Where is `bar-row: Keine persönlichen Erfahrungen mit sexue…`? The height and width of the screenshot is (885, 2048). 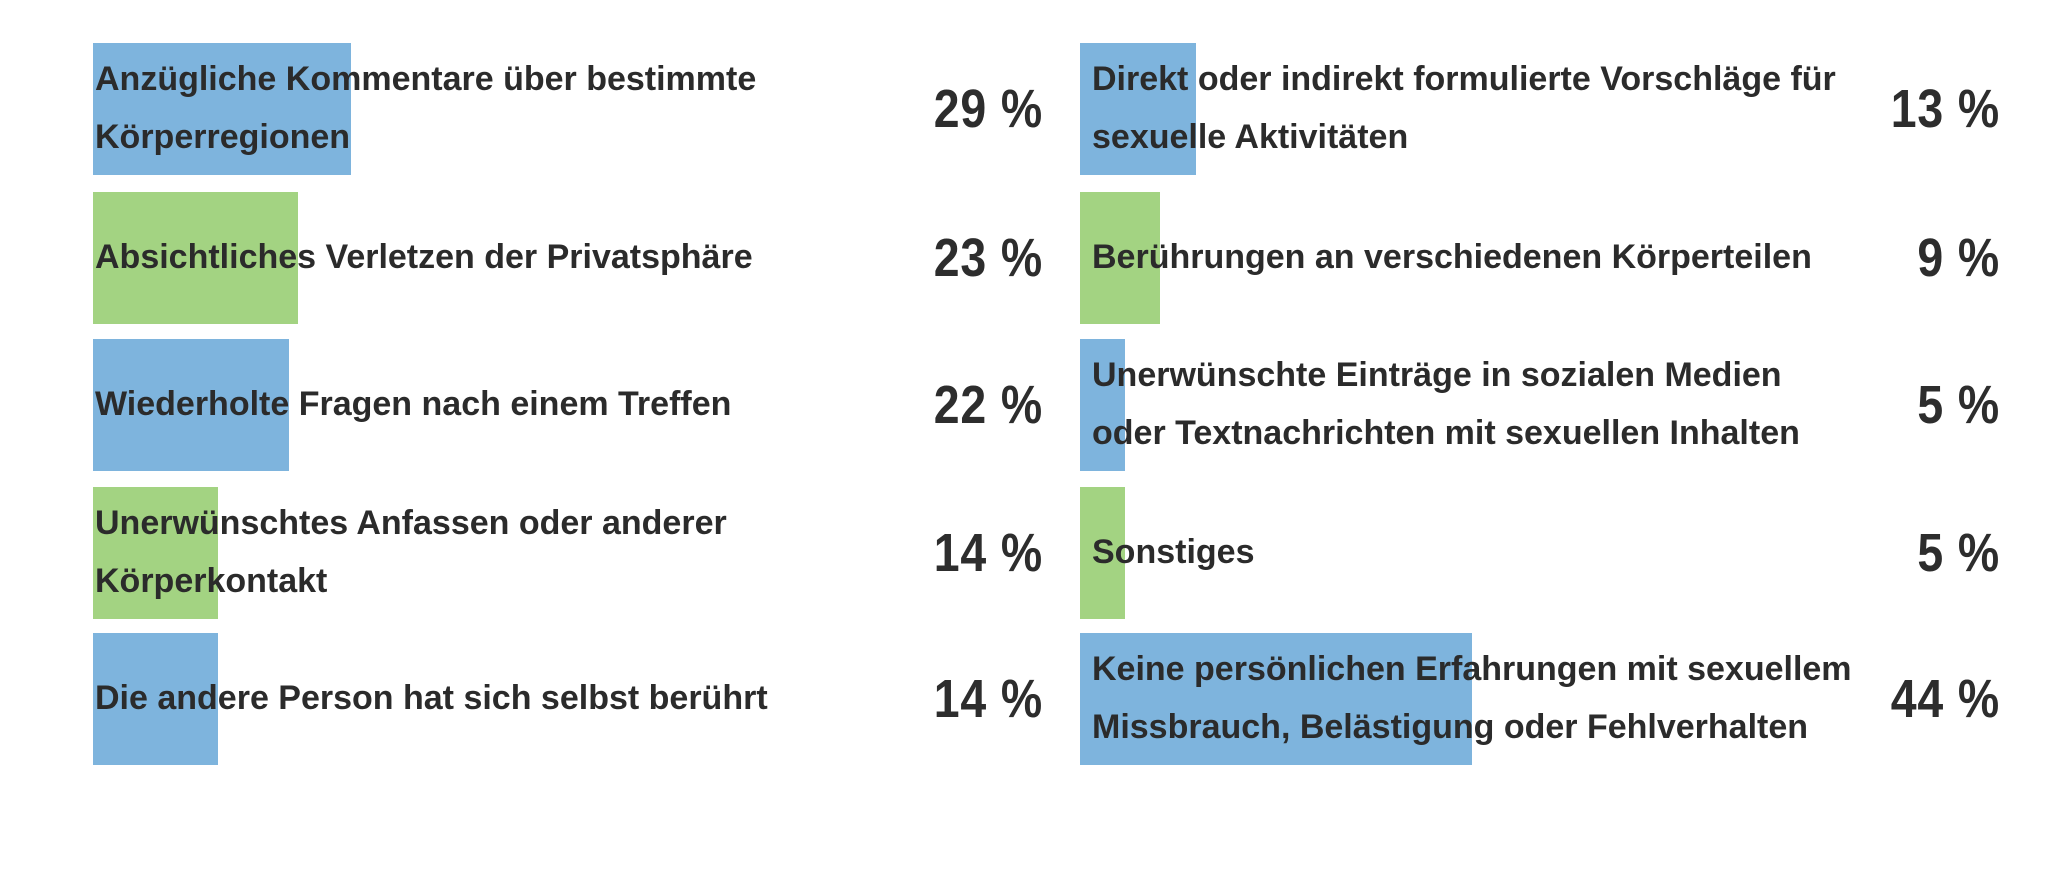
bar-row: Keine persönlichen Erfahrungen mit sexue… is located at coordinates (1540, 699).